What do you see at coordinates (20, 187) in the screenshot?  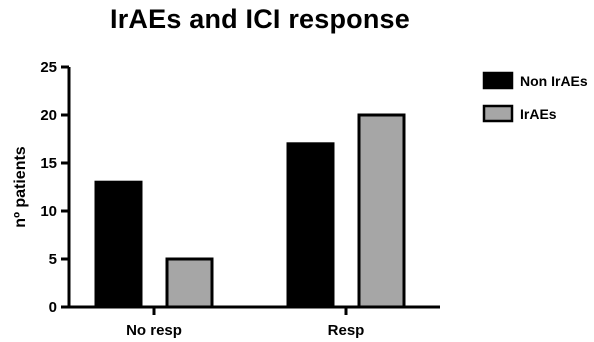 I see `y-axis-label: nº patients` at bounding box center [20, 187].